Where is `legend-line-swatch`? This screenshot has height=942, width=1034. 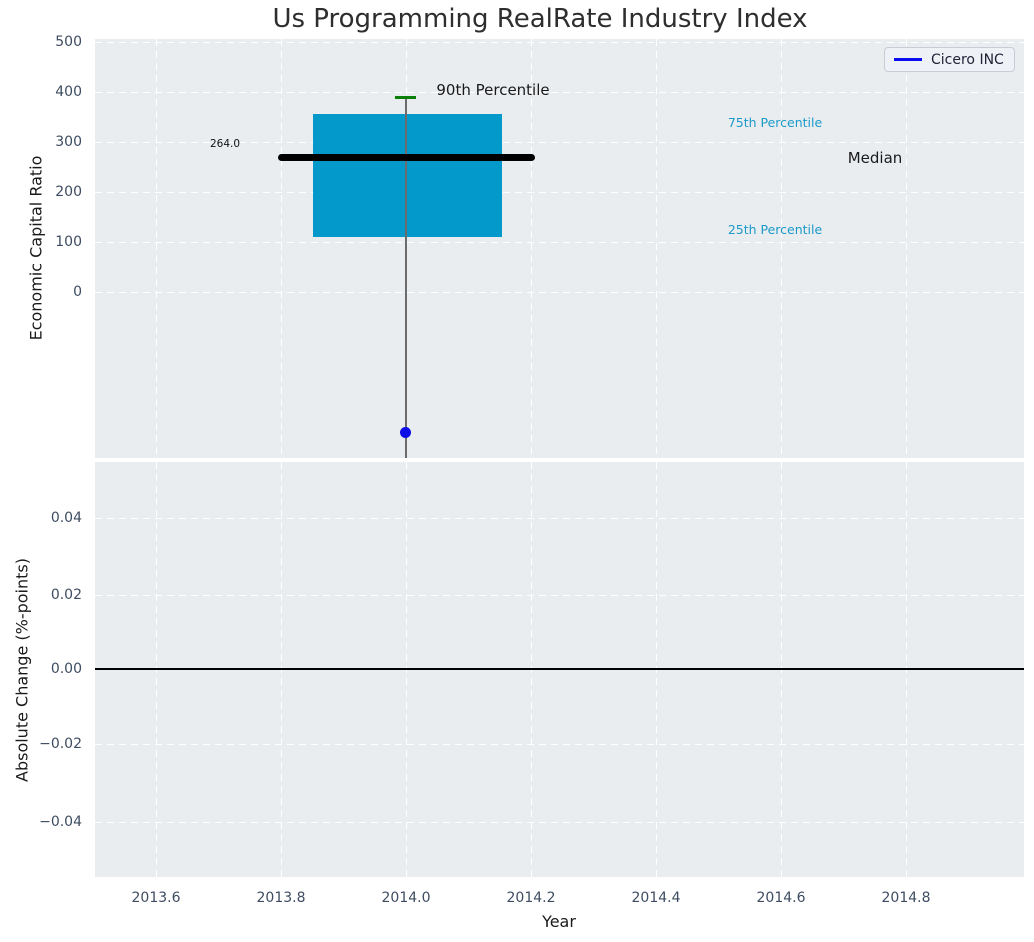 legend-line-swatch is located at coordinates (908, 59).